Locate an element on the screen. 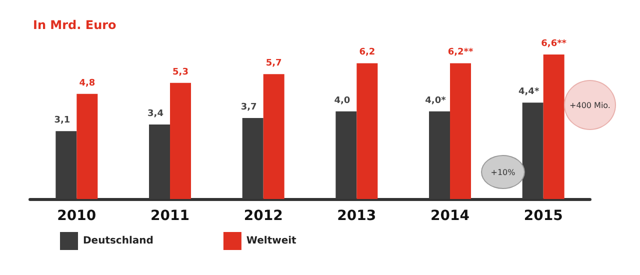  x-tick-label: 2013 is located at coordinates (356, 216).